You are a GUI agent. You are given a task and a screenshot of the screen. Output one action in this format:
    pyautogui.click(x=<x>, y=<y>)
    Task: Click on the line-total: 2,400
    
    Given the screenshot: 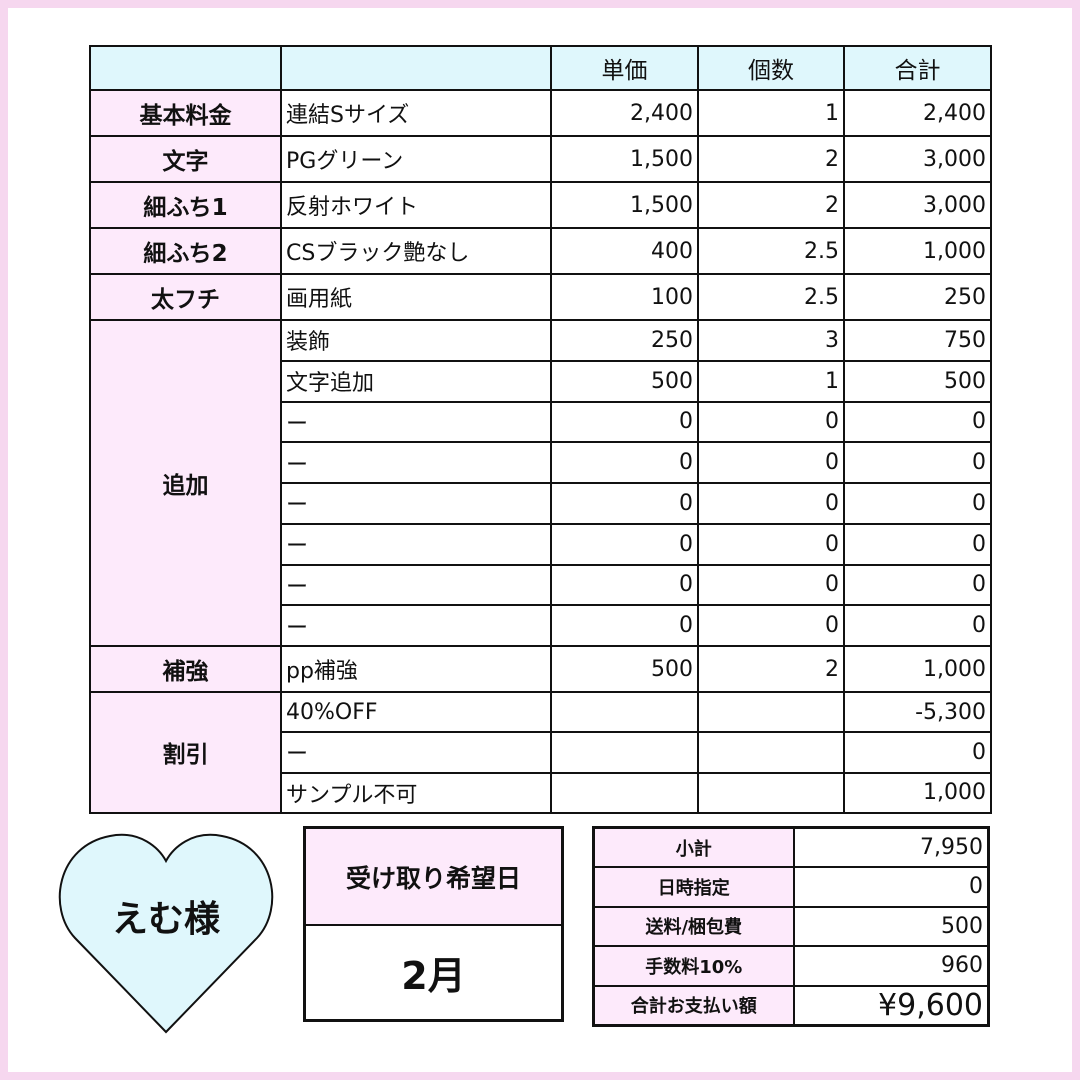 What is the action you would take?
    pyautogui.click(x=917, y=113)
    